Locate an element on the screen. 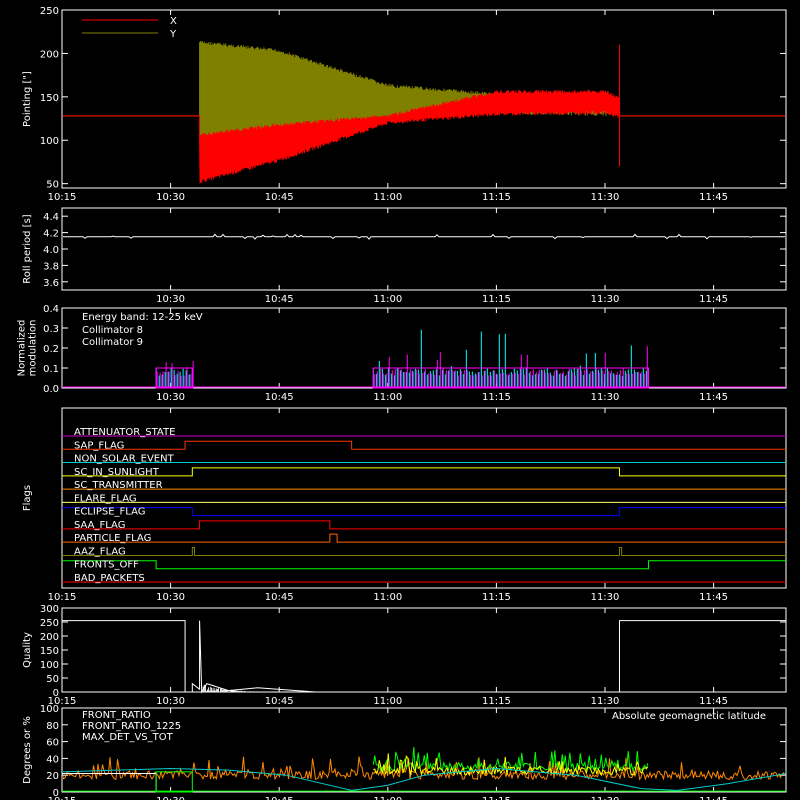 The image size is (800, 800). pointing-ytick-label: 250 is located at coordinates (49, 11).